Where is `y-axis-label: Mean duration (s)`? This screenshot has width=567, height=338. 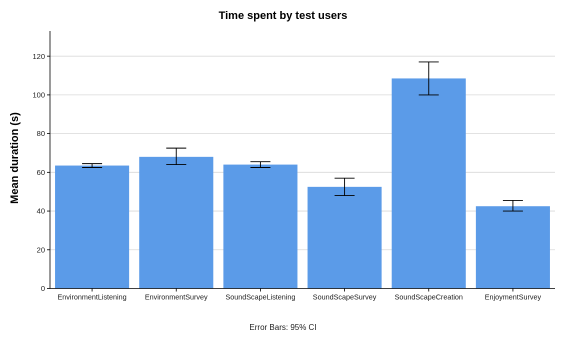
y-axis-label: Mean duration (s) is located at coordinates (15, 158).